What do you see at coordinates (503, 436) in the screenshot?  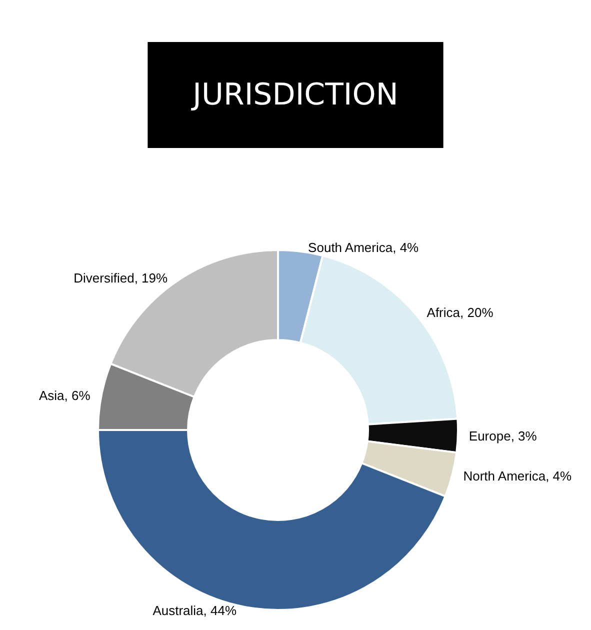 I see `slice-label: Europe, 3%` at bounding box center [503, 436].